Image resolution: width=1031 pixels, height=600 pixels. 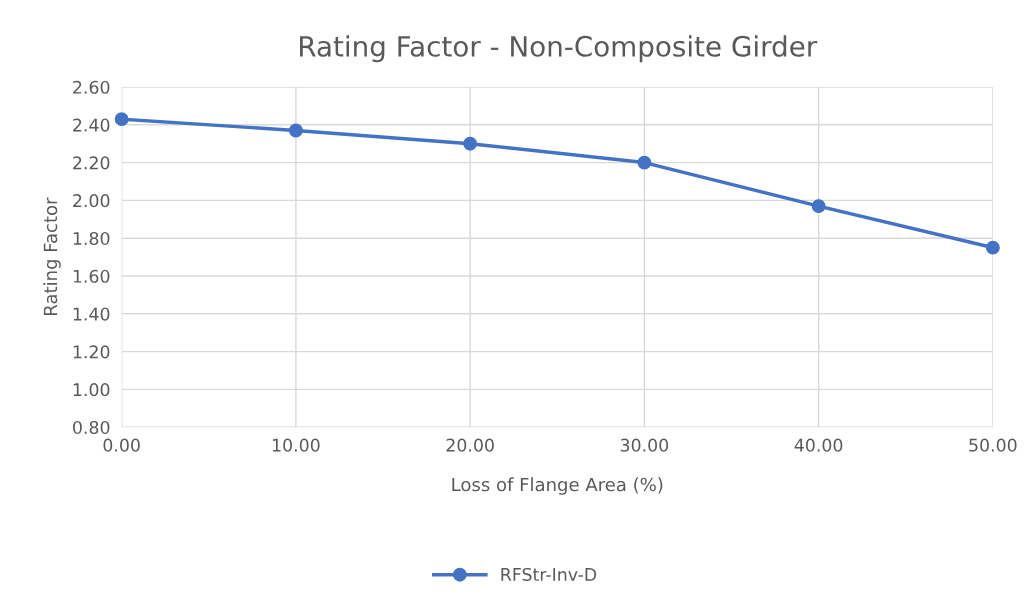 What do you see at coordinates (559, 49) in the screenshot?
I see `chart-title: Rating Factor - Non-Composite Girder` at bounding box center [559, 49].